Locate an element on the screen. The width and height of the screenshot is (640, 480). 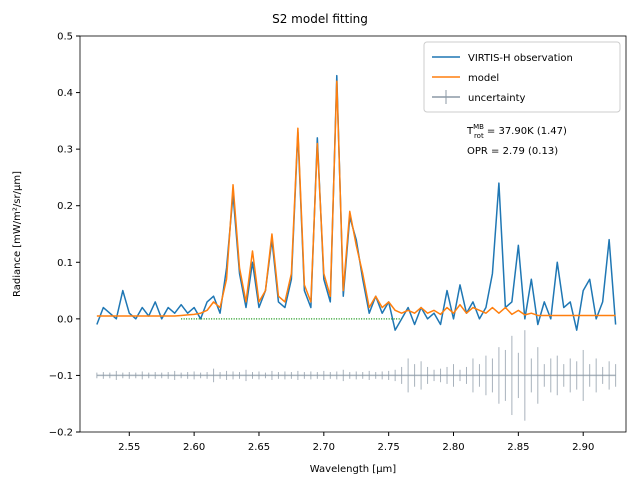
y-tick-label: 0.1 is located at coordinates (65, 263).